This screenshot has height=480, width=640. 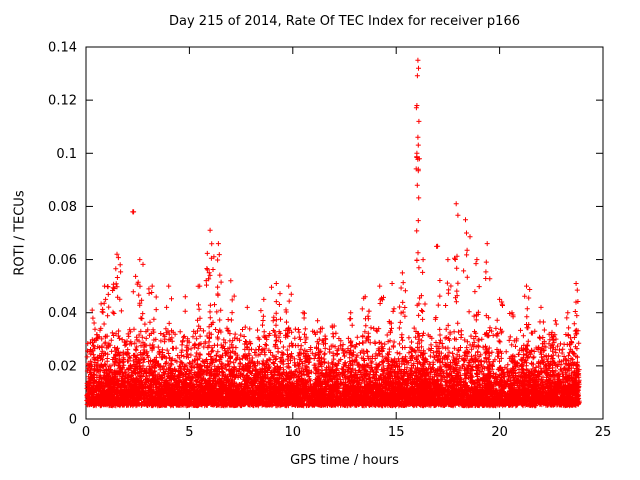 What do you see at coordinates (344, 460) in the screenshot?
I see `x-axis-label: GPS time / hours` at bounding box center [344, 460].